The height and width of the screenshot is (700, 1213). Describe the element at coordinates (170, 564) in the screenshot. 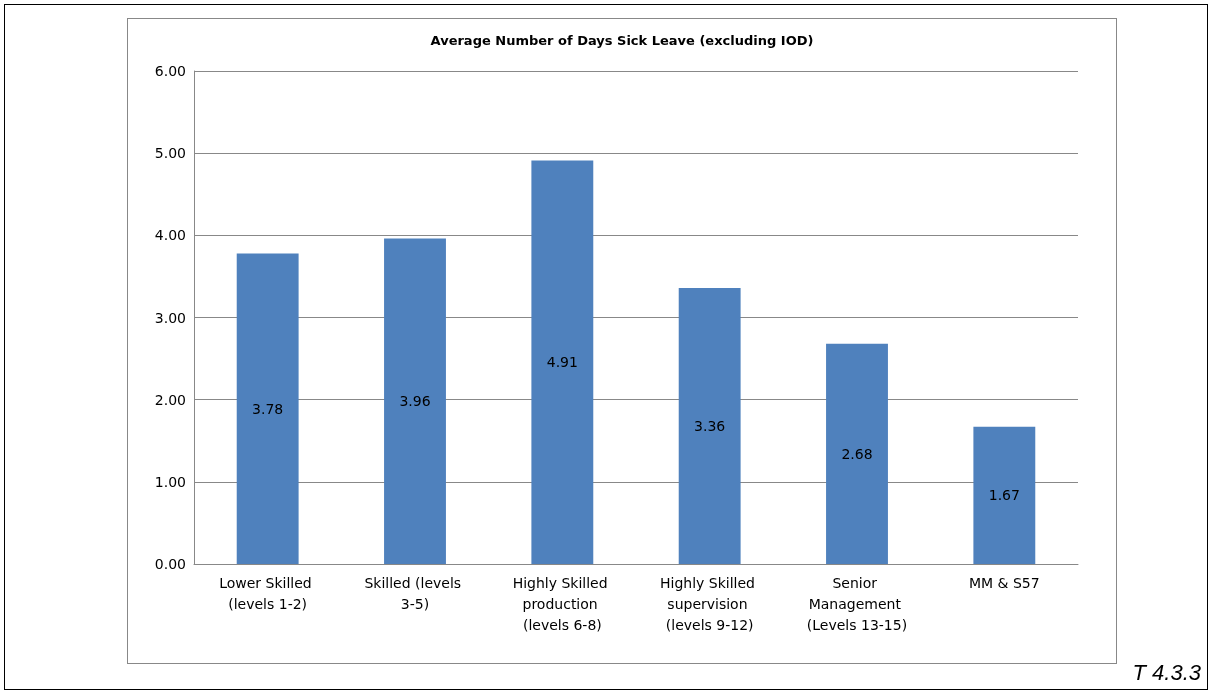

I see `y-tick-label: 0.00` at that location.